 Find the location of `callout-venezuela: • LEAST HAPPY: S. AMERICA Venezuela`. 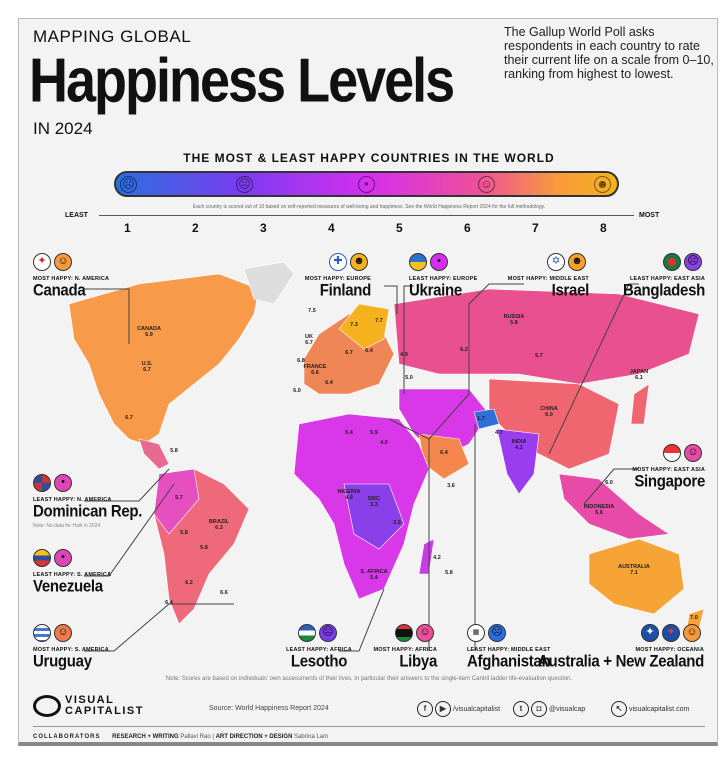

callout-venezuela: • LEAST HAPPY: S. AMERICA Venezuela is located at coordinates (118, 572).